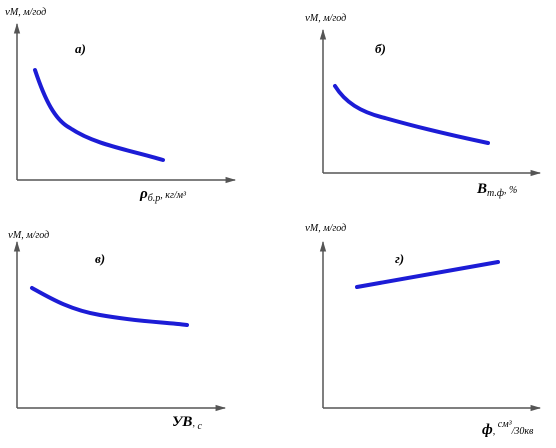  What do you see at coordinates (522, 431) in the screenshot?
I see `unit: /30кв` at bounding box center [522, 431].